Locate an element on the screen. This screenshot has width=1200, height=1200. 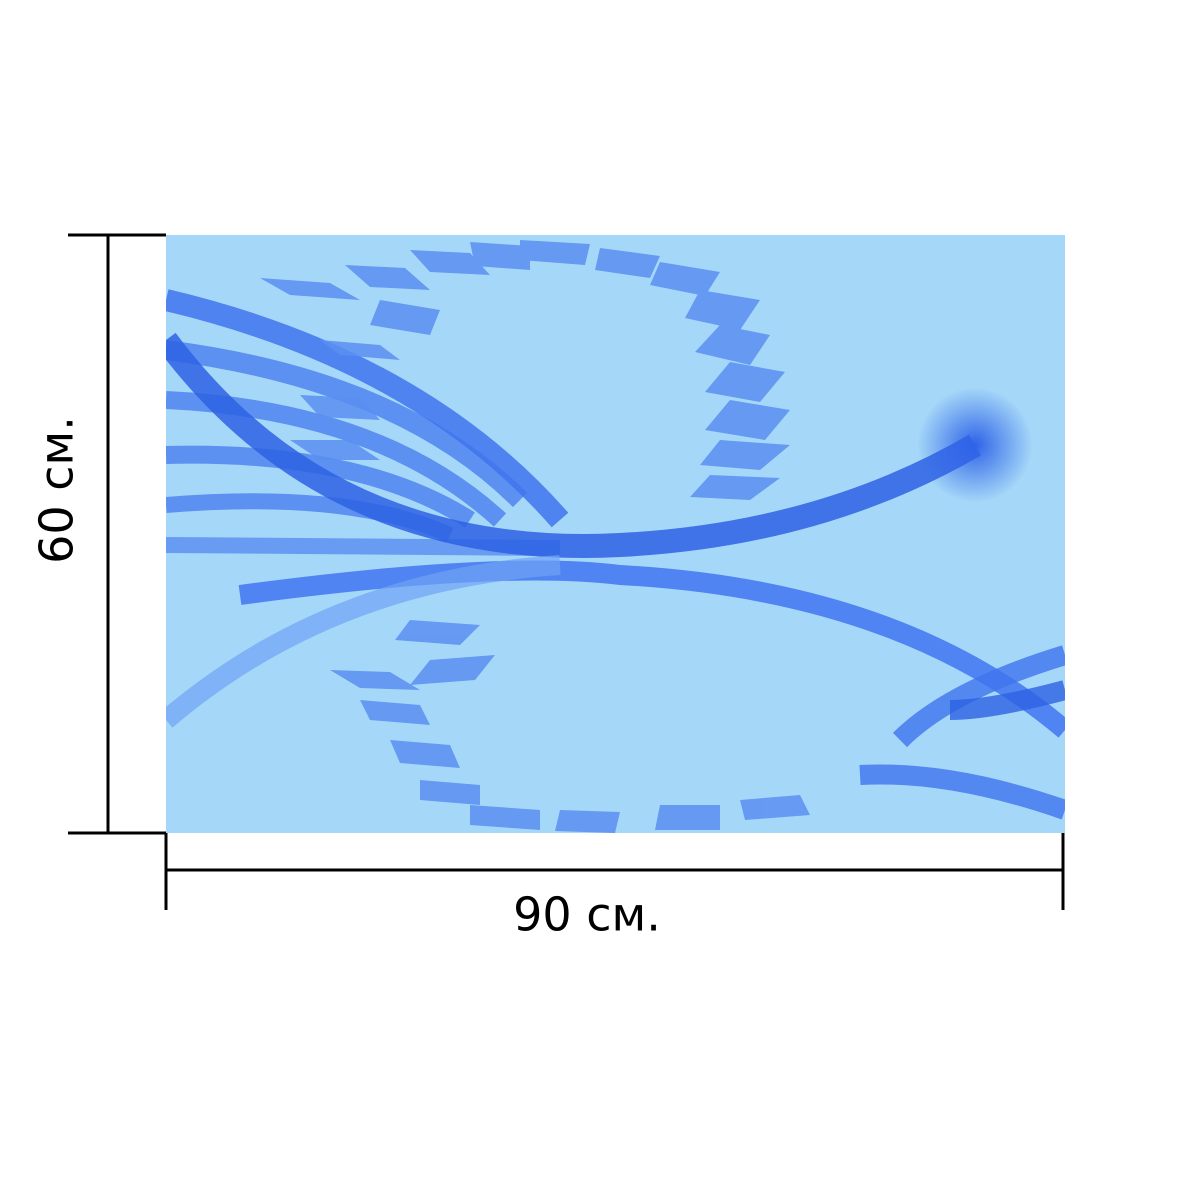
width-label: 90 см. is located at coordinates (587, 915).